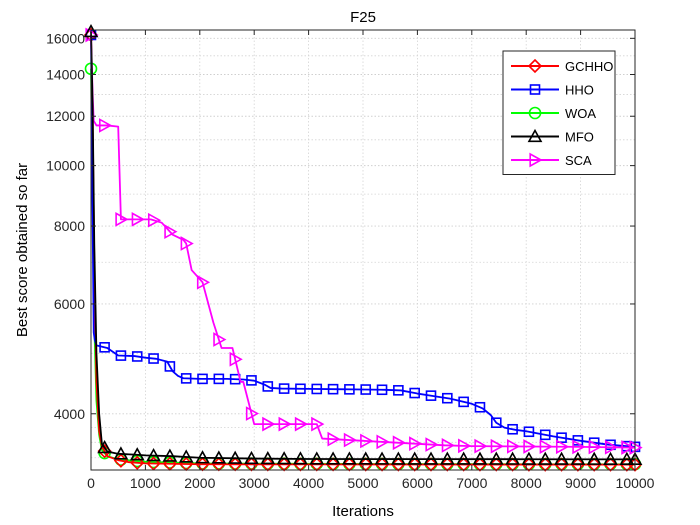 Image resolution: width=700 pixels, height=525 pixels. What do you see at coordinates (199, 483) in the screenshot?
I see `x-tick-label: 2000` at bounding box center [199, 483].